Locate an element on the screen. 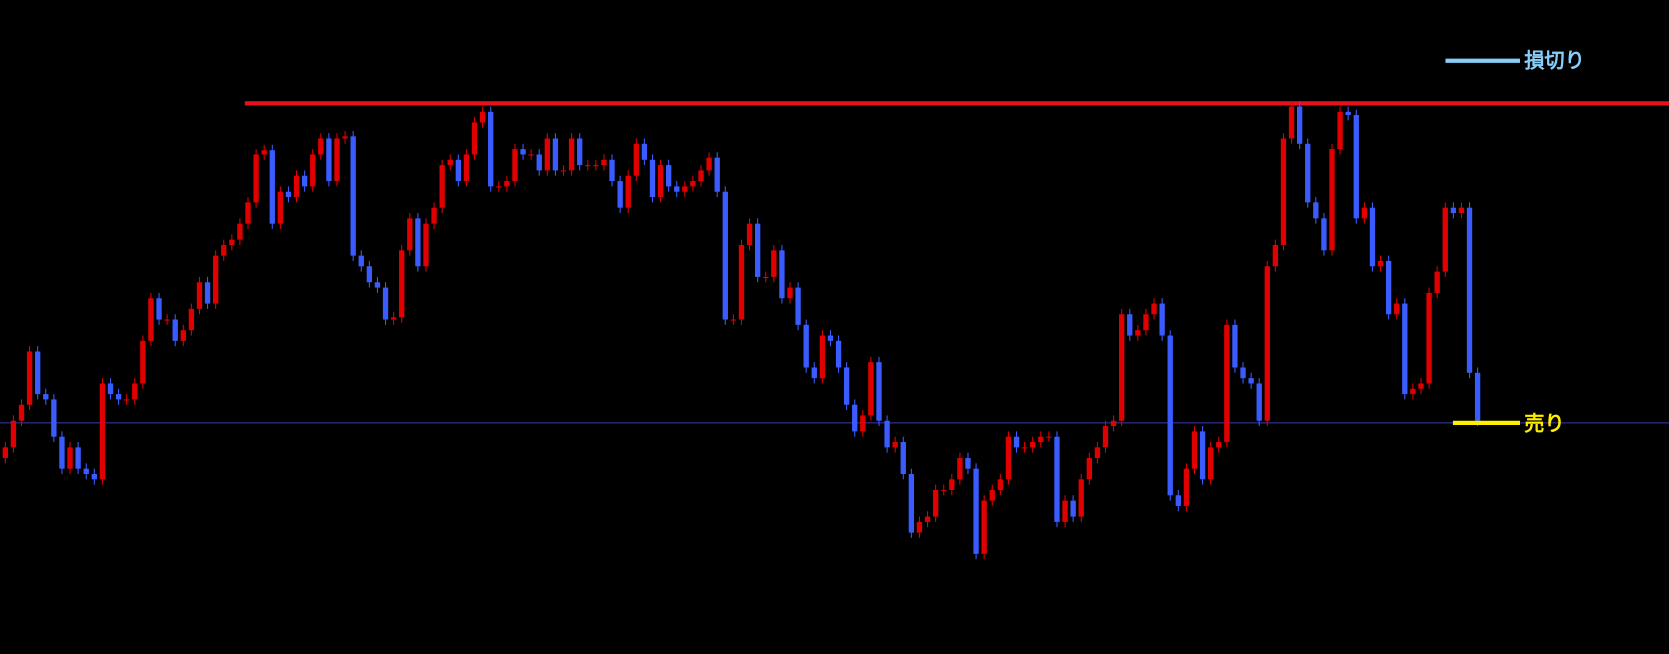 The height and width of the screenshot is (654, 1669). legend-label: 損切り is located at coordinates (1554, 60).